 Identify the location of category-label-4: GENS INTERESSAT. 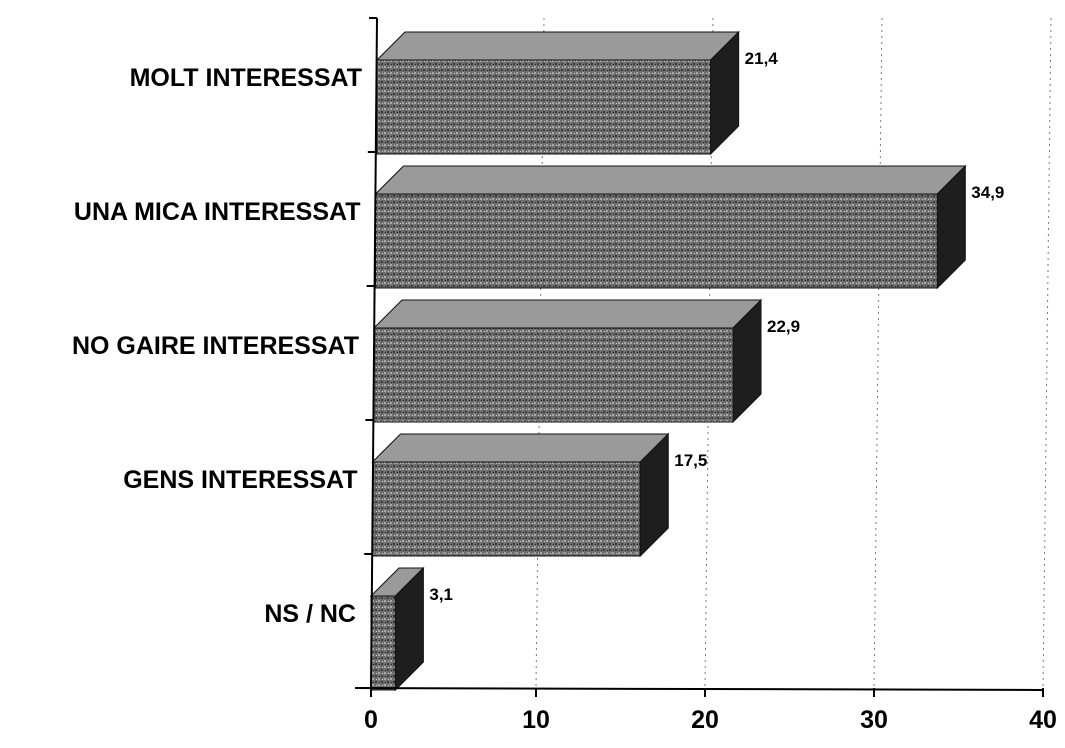
(240, 480).